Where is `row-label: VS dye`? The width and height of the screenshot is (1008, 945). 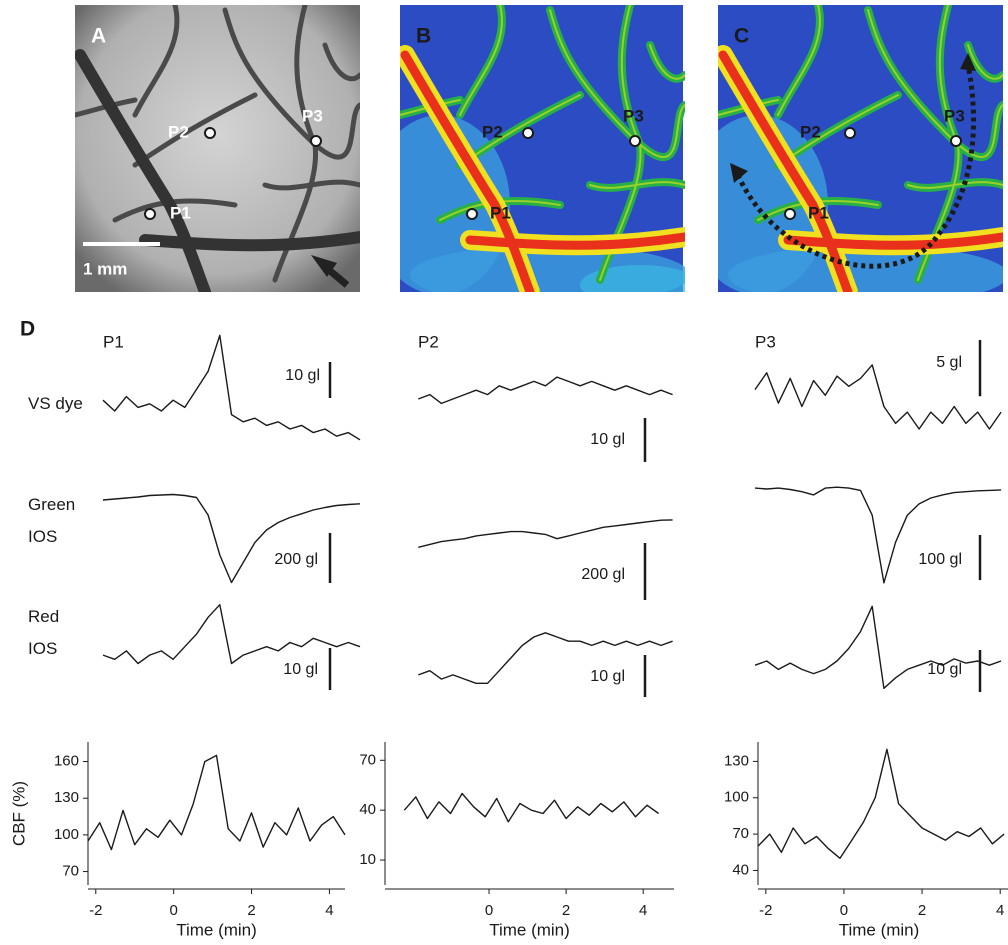 row-label: VS dye is located at coordinates (55, 403).